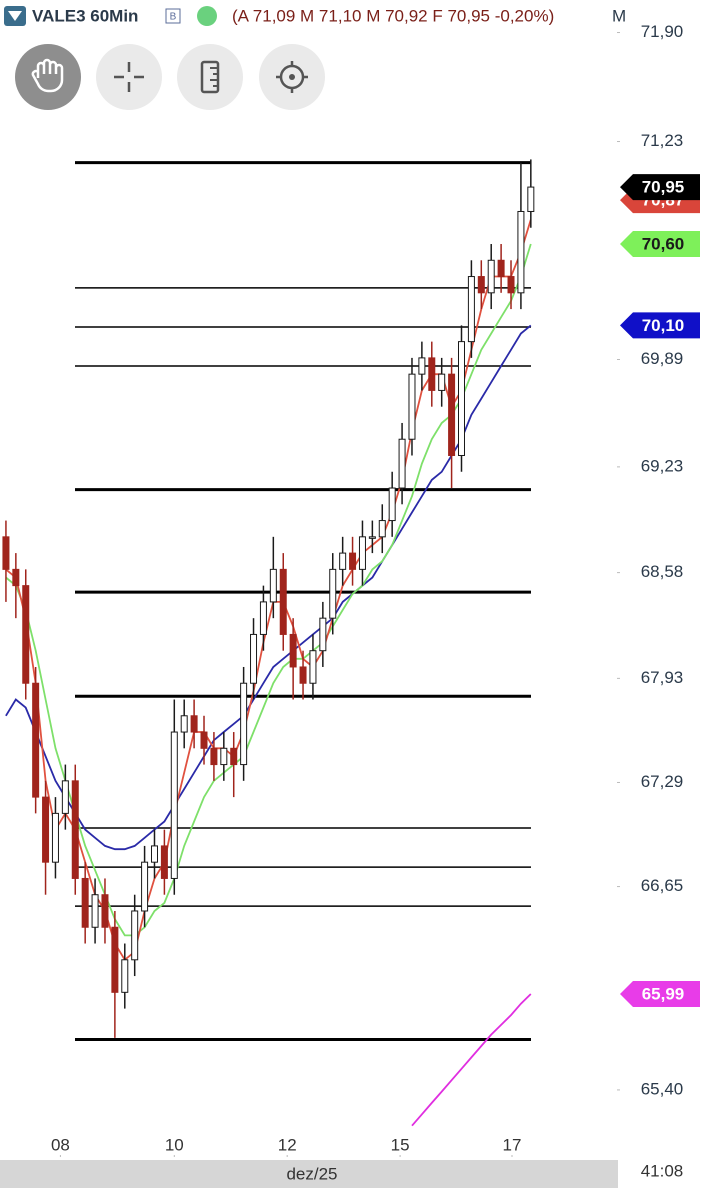 The height and width of the screenshot is (1200, 709). Describe the element at coordinates (48, 77) in the screenshot. I see `tool-pan` at that location.